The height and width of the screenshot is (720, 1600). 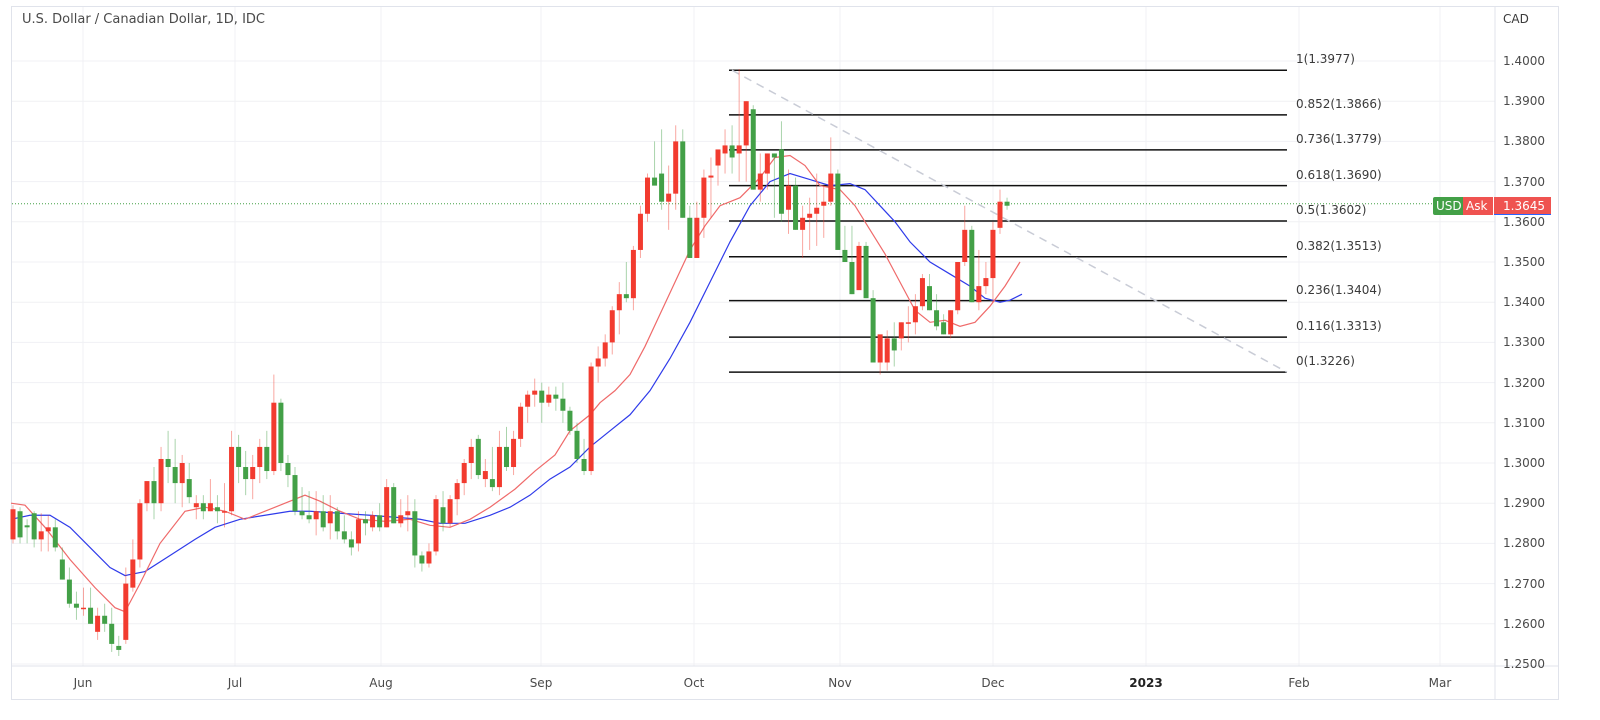 What do you see at coordinates (1009, 221) in the screenshot?
I see `trendline` at bounding box center [1009, 221].